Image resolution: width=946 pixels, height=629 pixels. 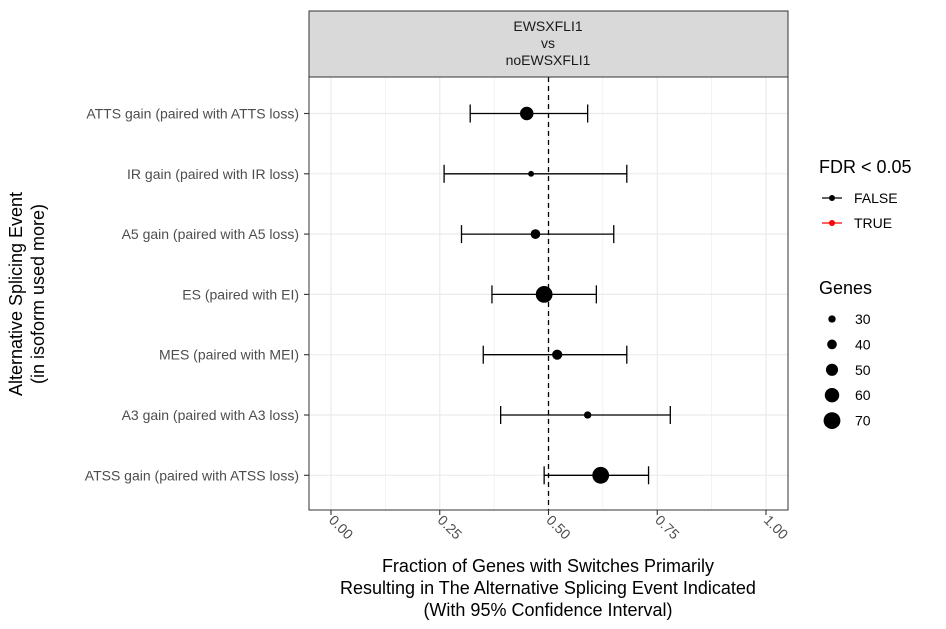 What do you see at coordinates (667, 527) in the screenshot?
I see `x-tick-label: 0.75` at bounding box center [667, 527].